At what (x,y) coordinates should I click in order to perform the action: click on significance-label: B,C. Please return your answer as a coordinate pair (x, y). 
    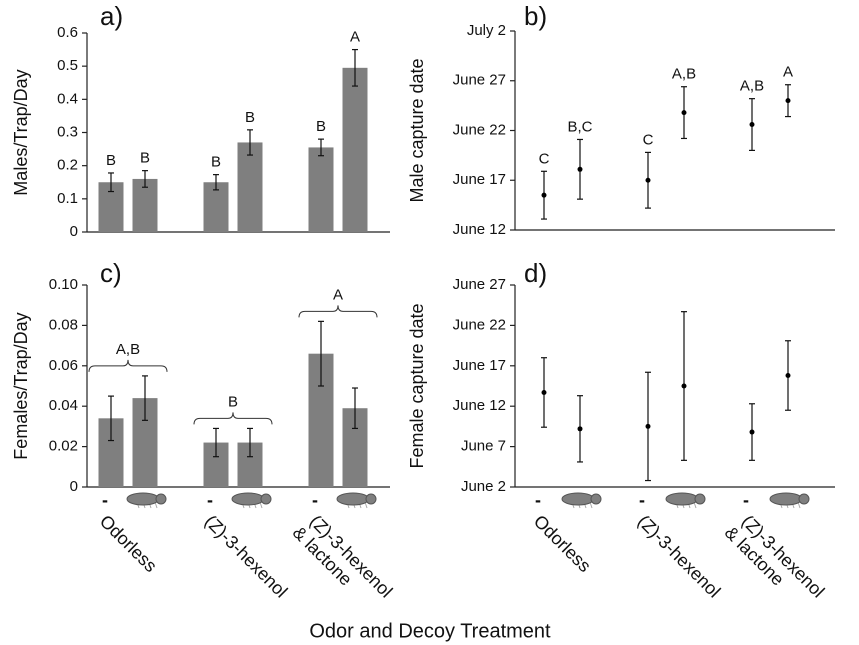
    Looking at the image, I should click on (579, 126).